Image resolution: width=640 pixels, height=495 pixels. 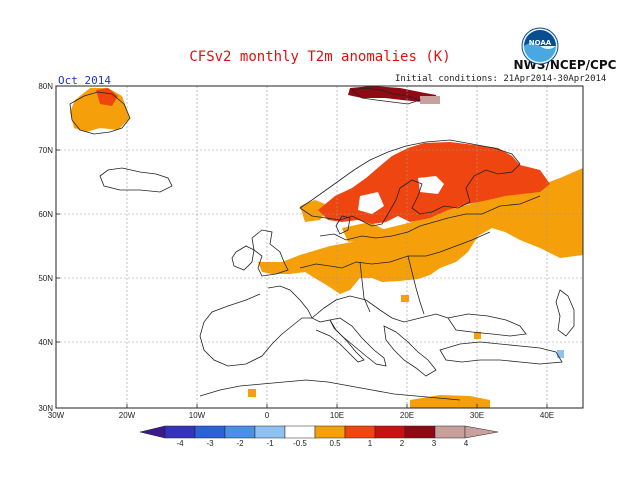 I want to click on colorbar-label: 0.5, so click(x=335, y=443).